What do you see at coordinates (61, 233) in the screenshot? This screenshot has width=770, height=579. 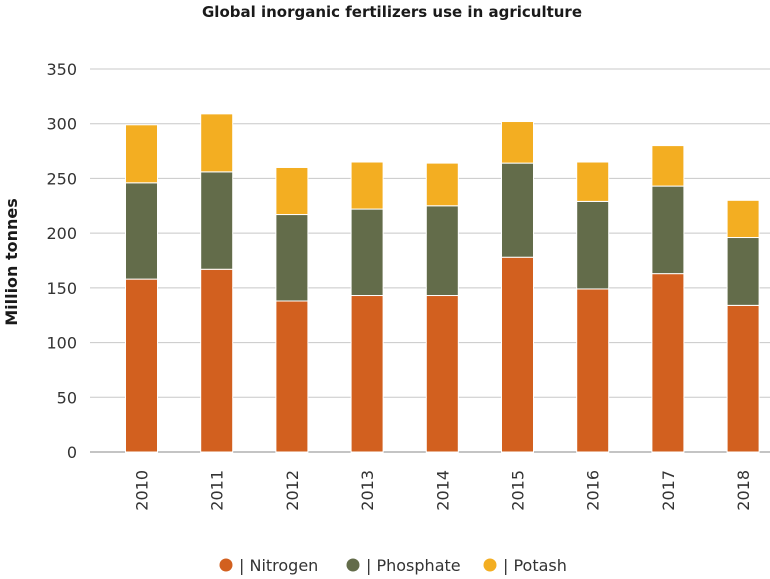 I see `y-tick-label: 200` at bounding box center [61, 233].